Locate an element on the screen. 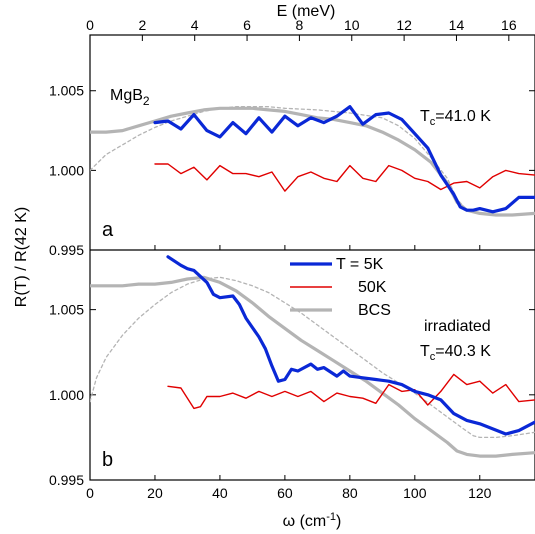 This screenshot has width=535, height=534. top-tick-label: 4 is located at coordinates (195, 25).